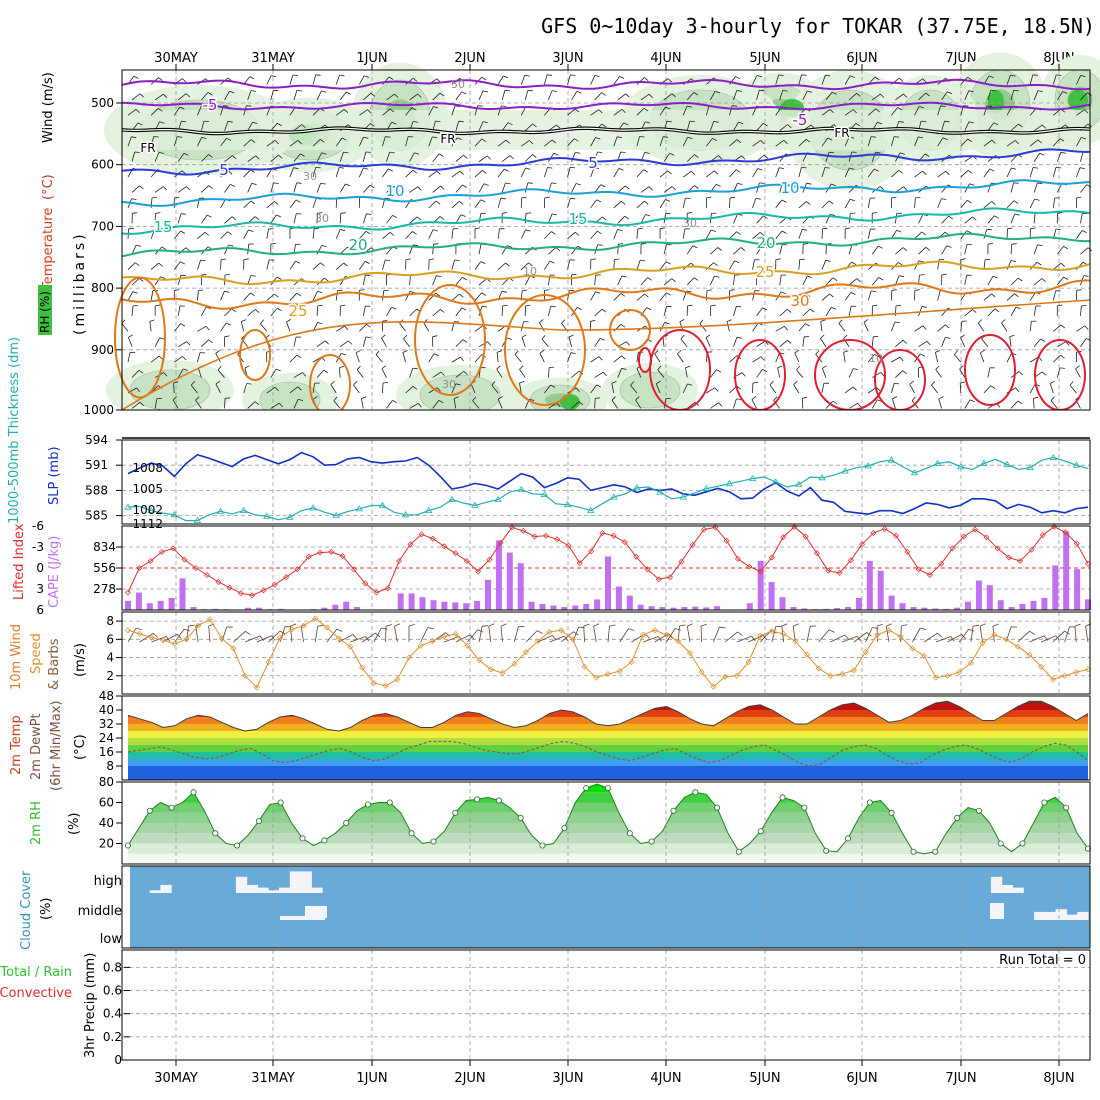 Image resolution: width=1100 pixels, height=1100 pixels. Describe the element at coordinates (1018, 890) in the screenshot. I see `cloud-high-bar` at that location.